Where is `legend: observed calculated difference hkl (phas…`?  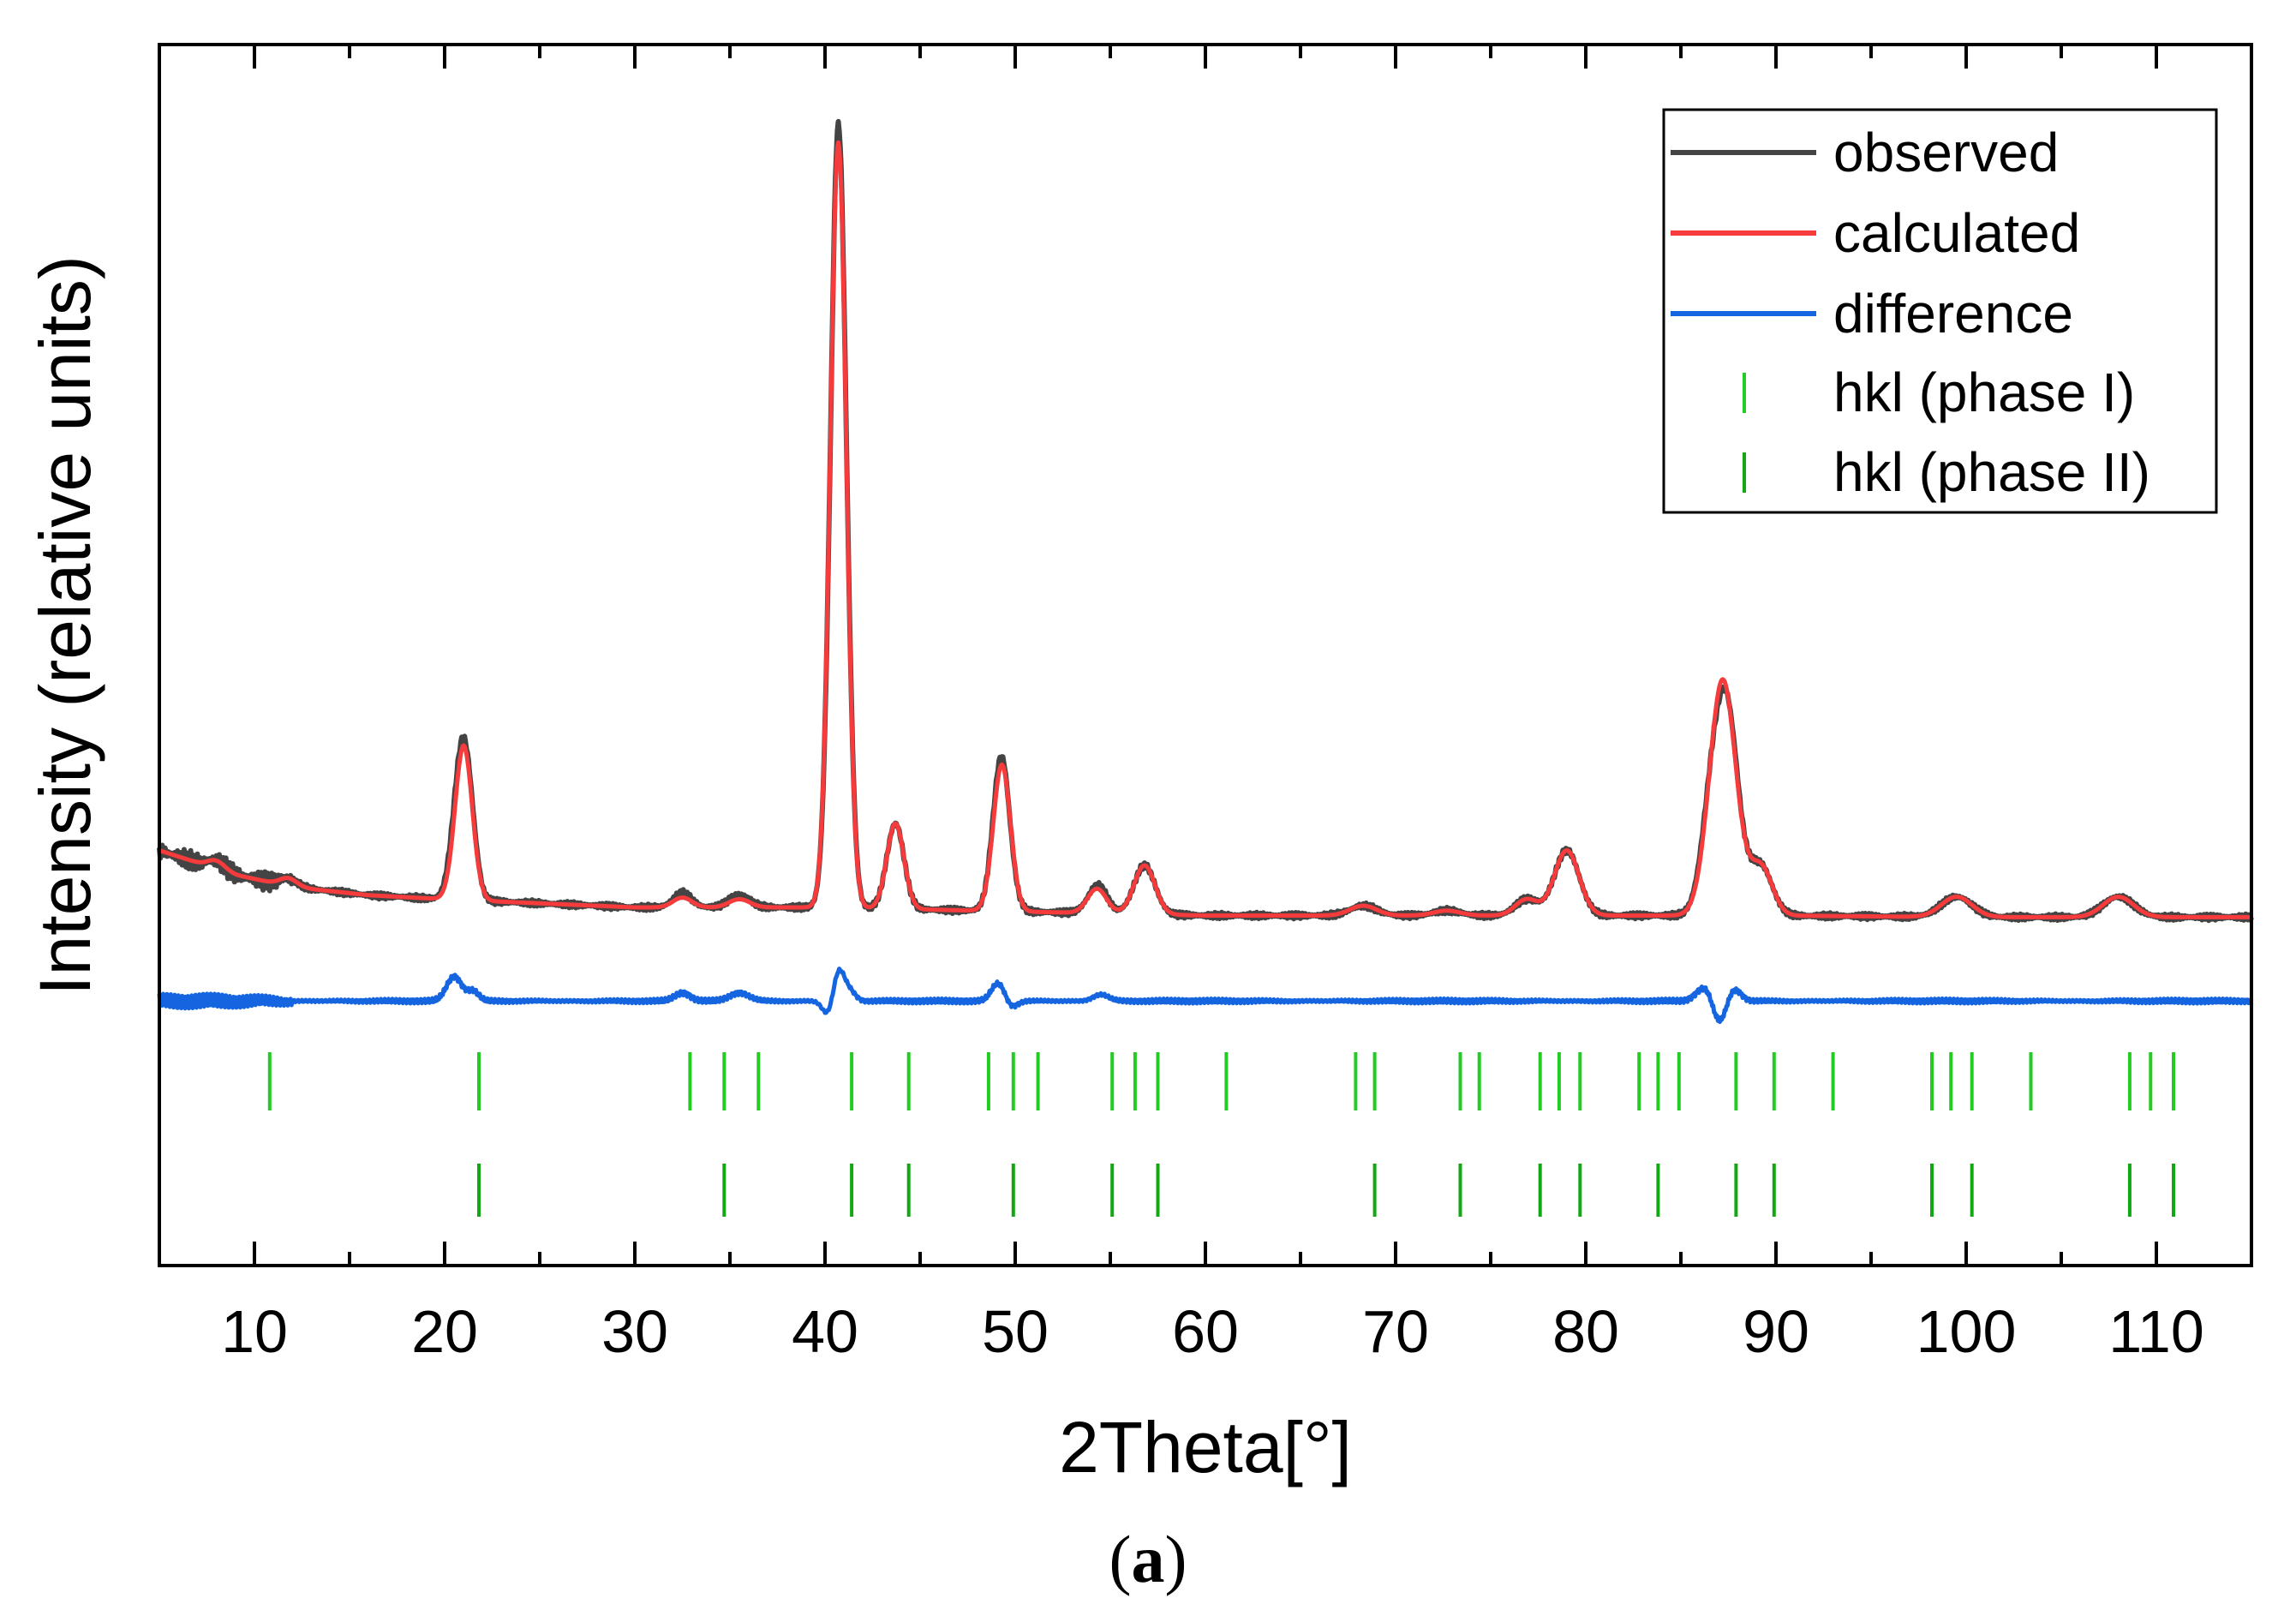 legend: observed calculated difference hkl (phas… is located at coordinates (1940, 311).